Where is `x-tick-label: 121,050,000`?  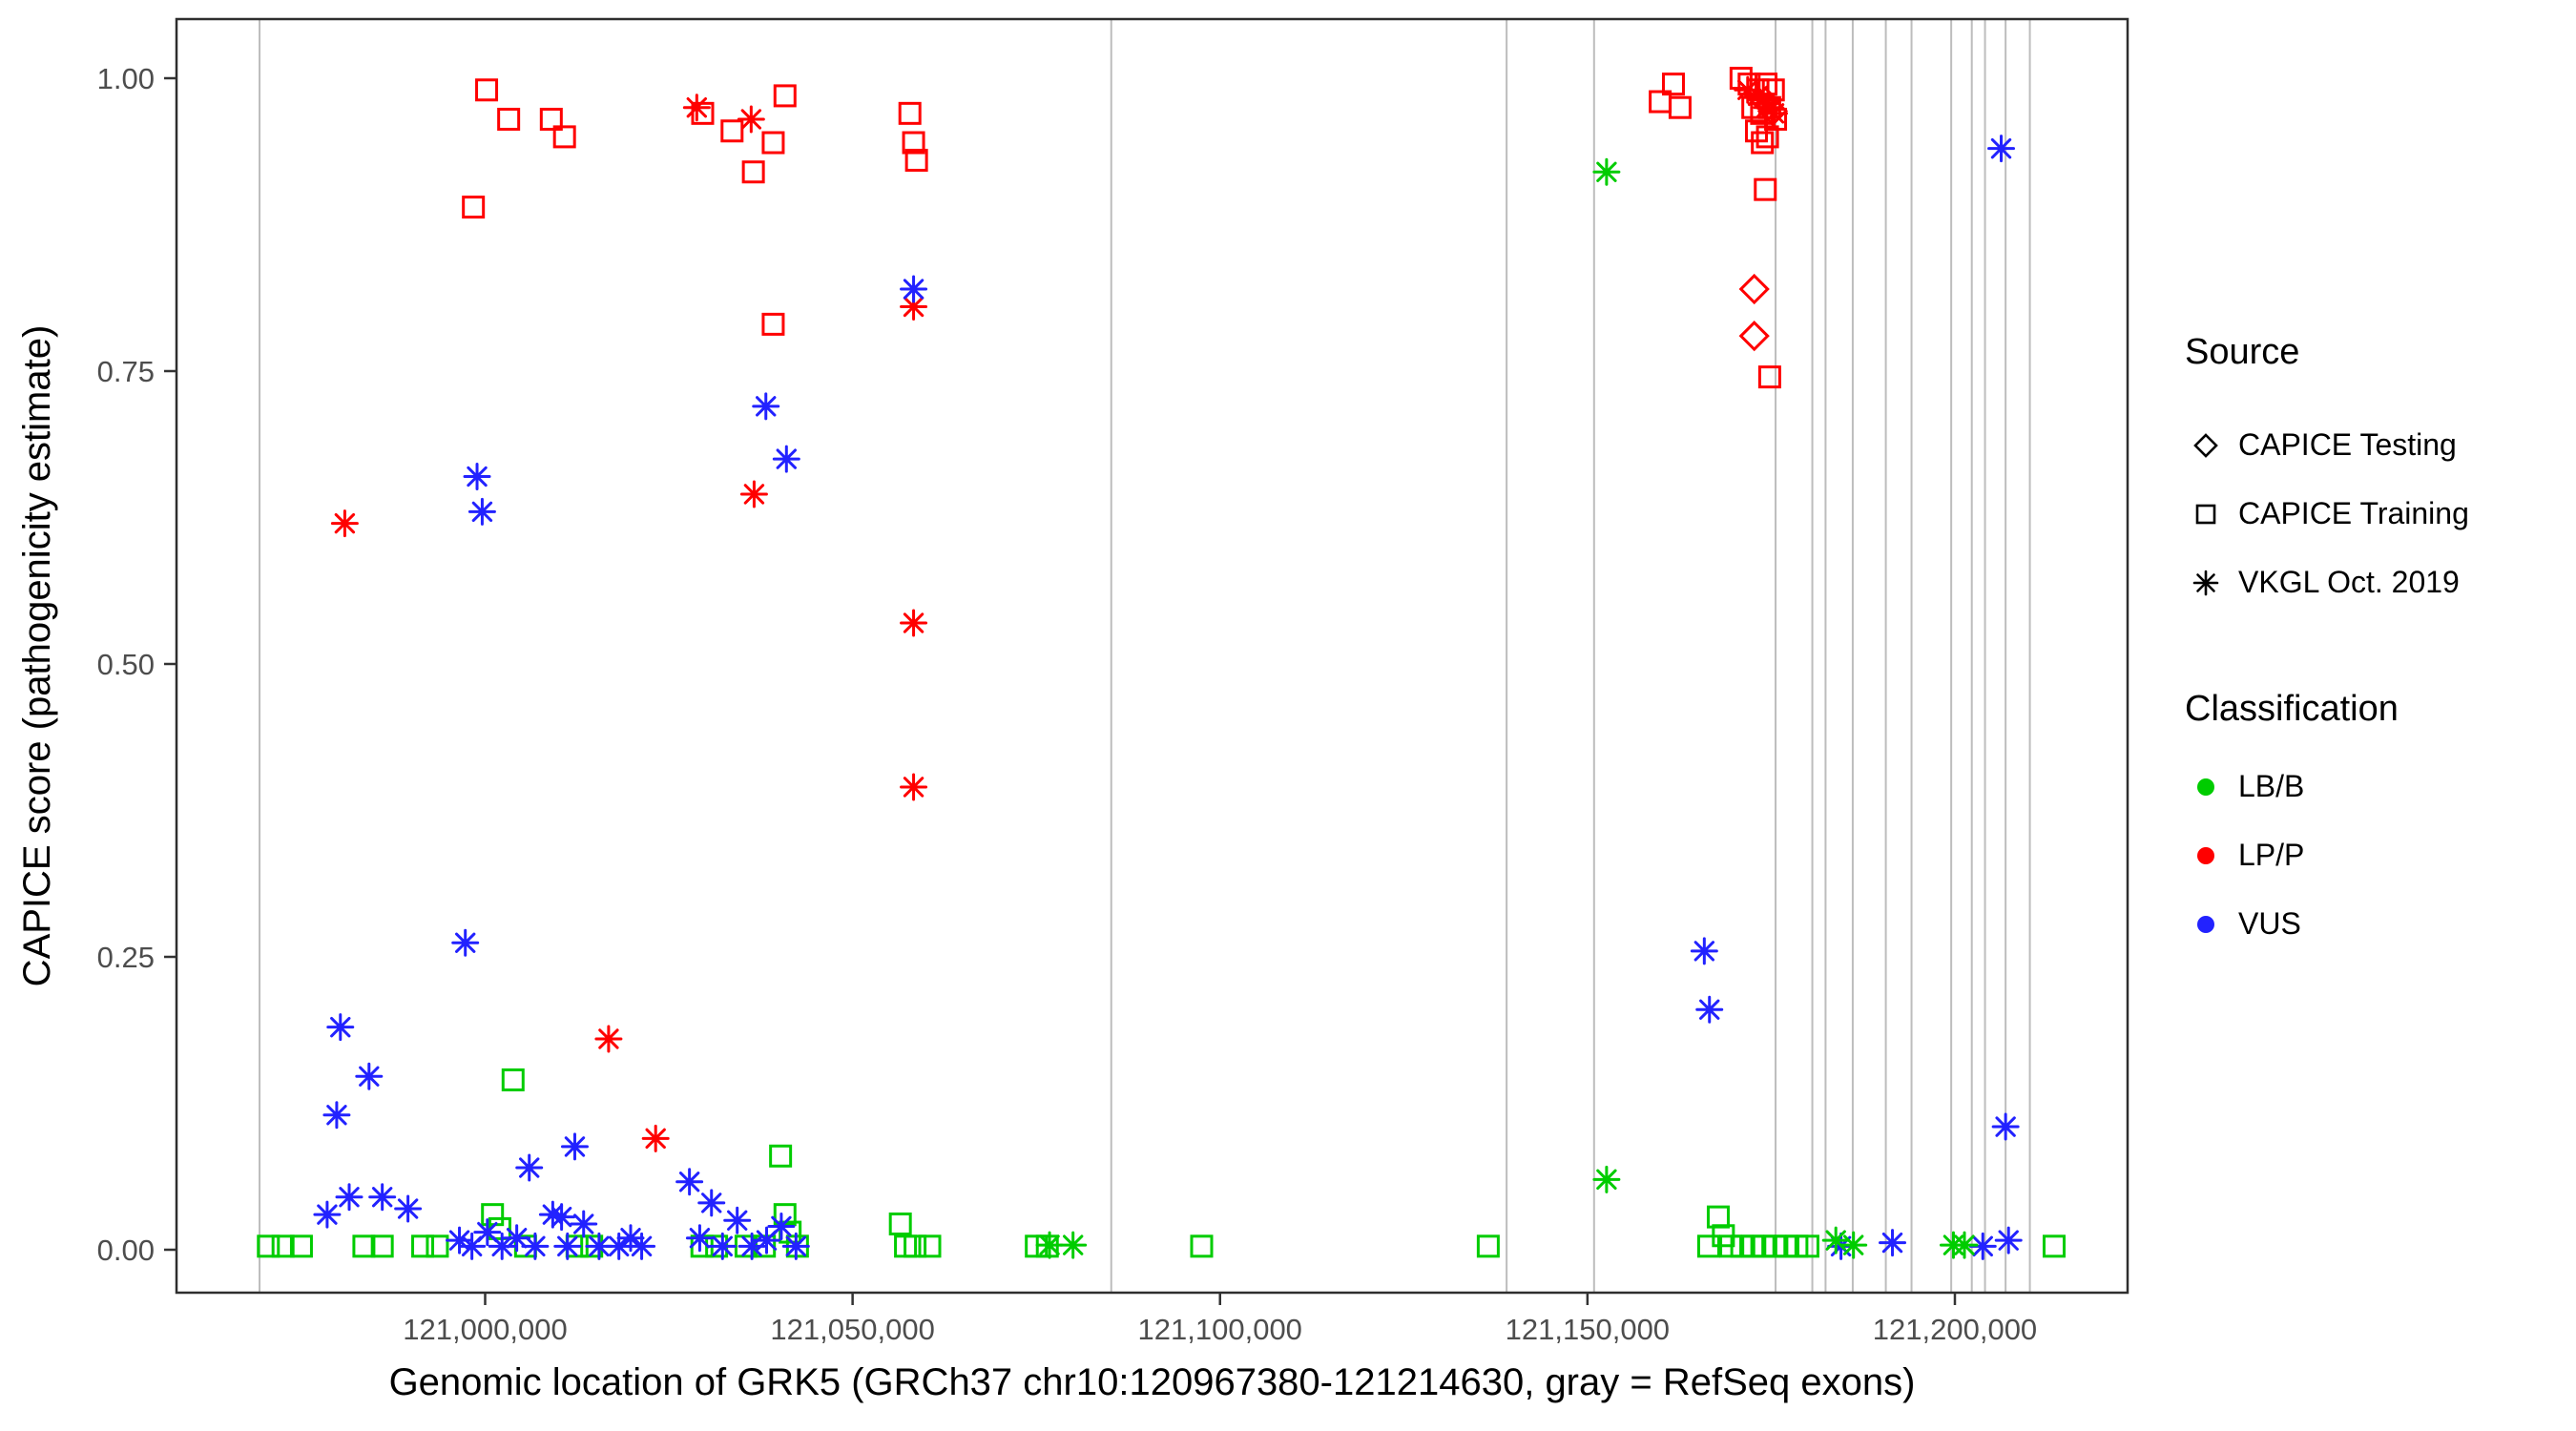 x-tick-label: 121,050,000 is located at coordinates (852, 1329).